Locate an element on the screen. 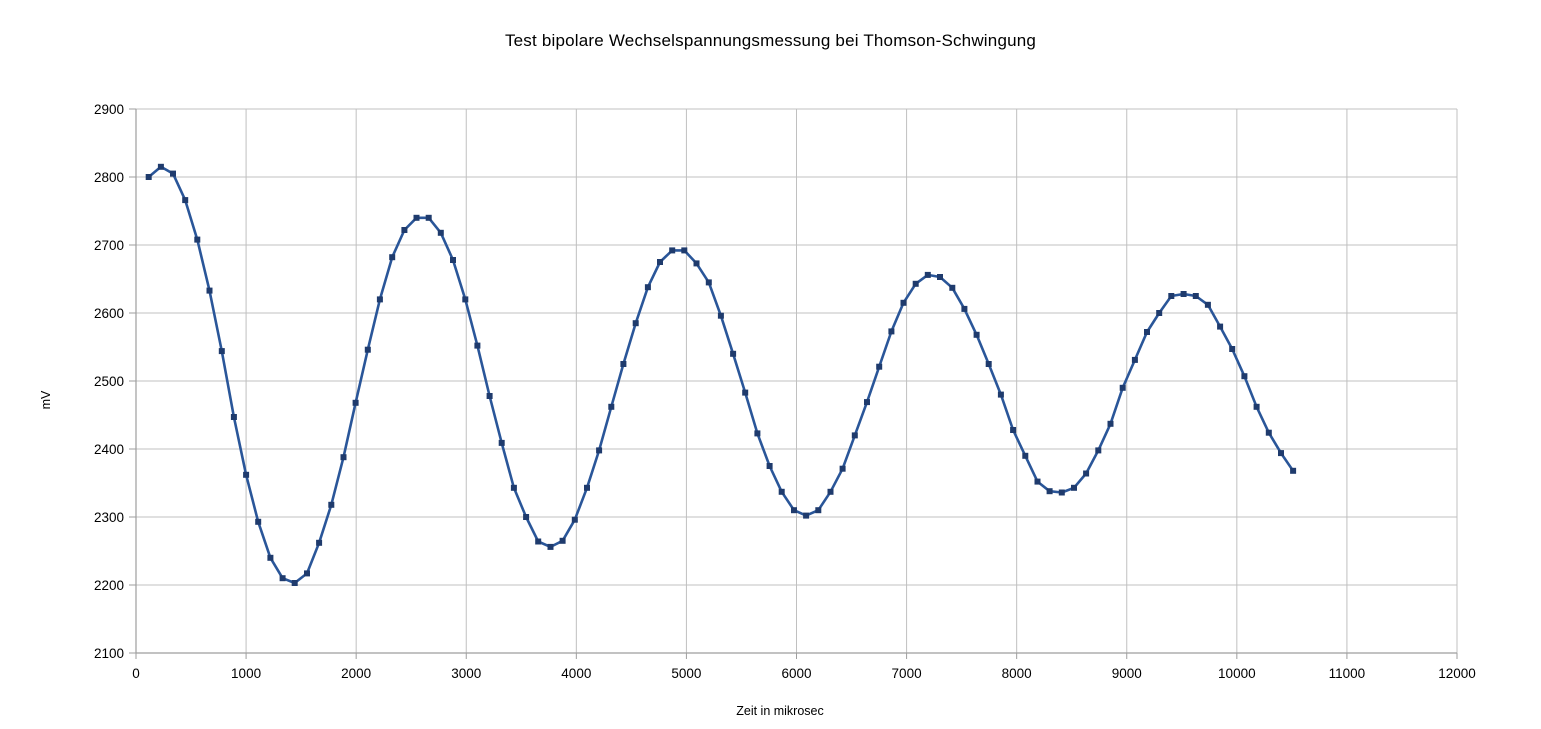 This screenshot has height=729, width=1541. y-tick-label: 2900 is located at coordinates (109, 109).